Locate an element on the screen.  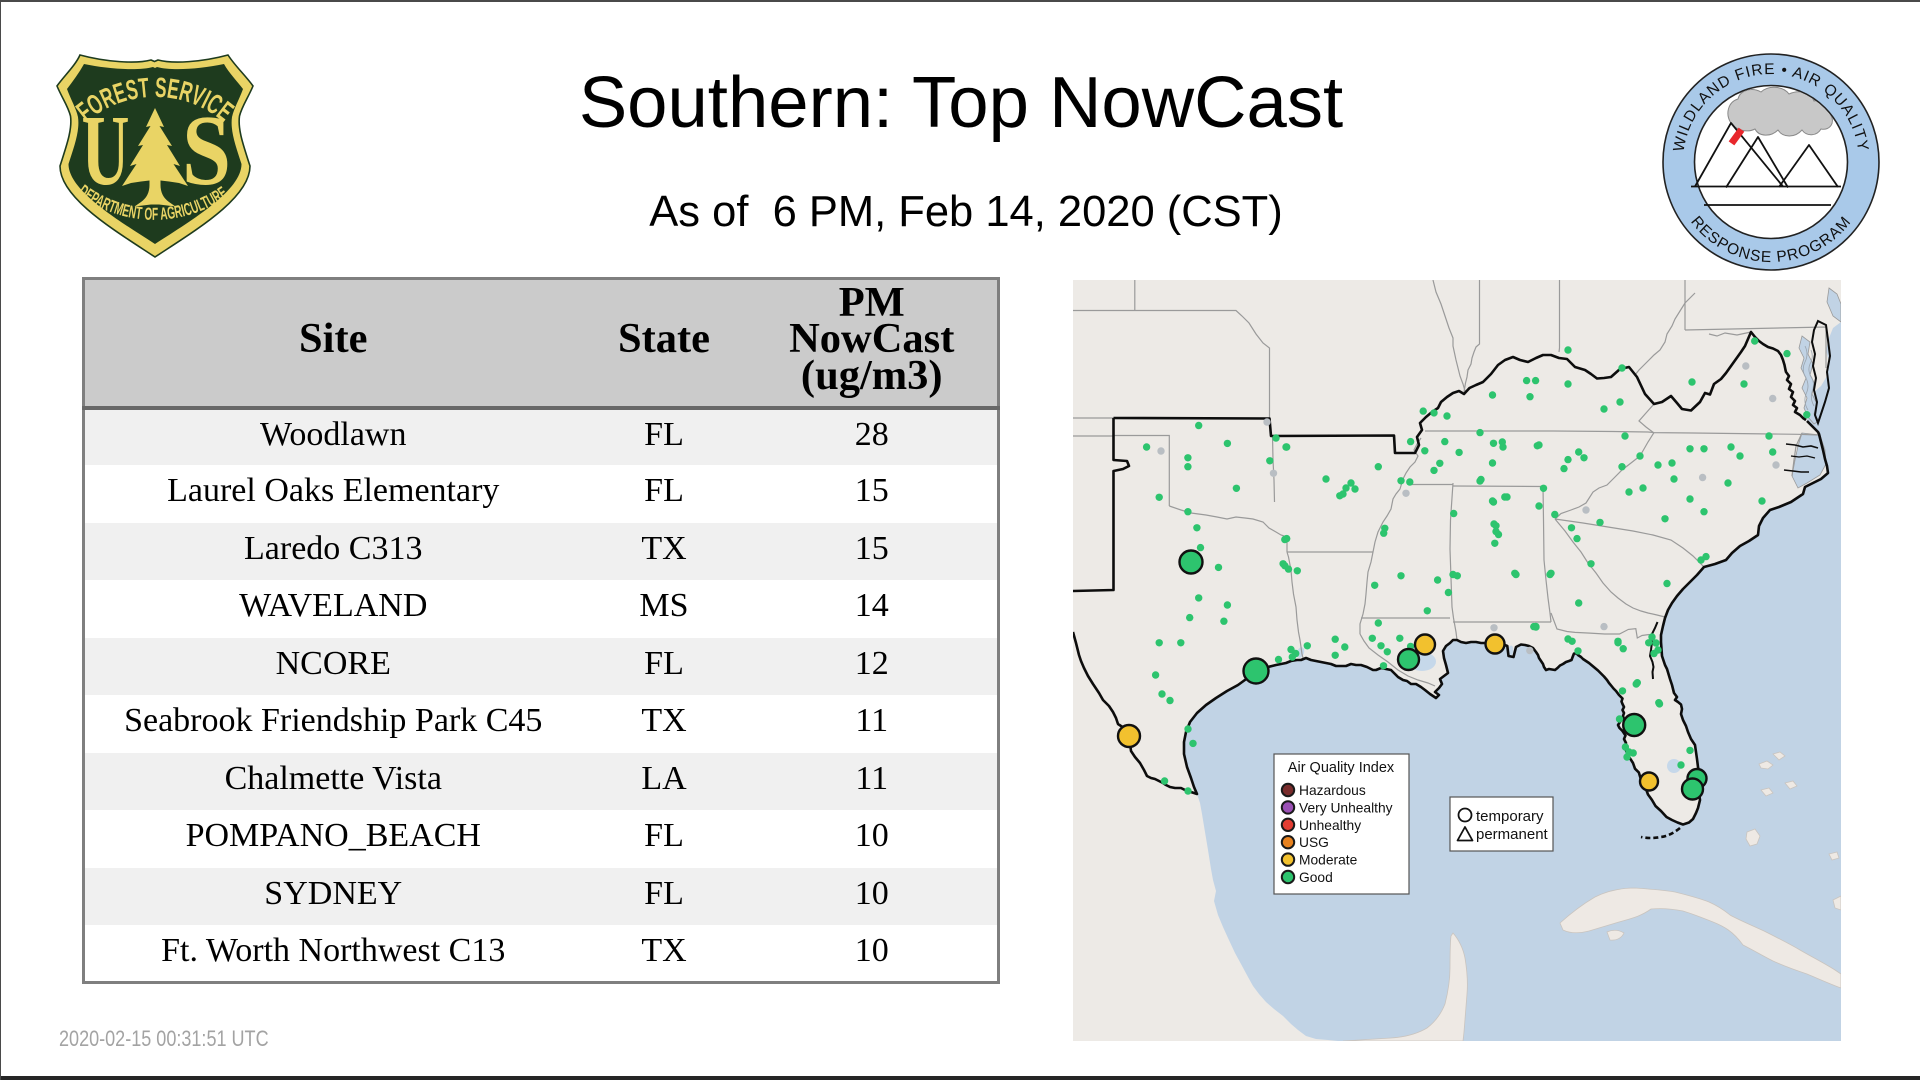
svg-text: Unhealthy is located at coordinates (1330, 825).